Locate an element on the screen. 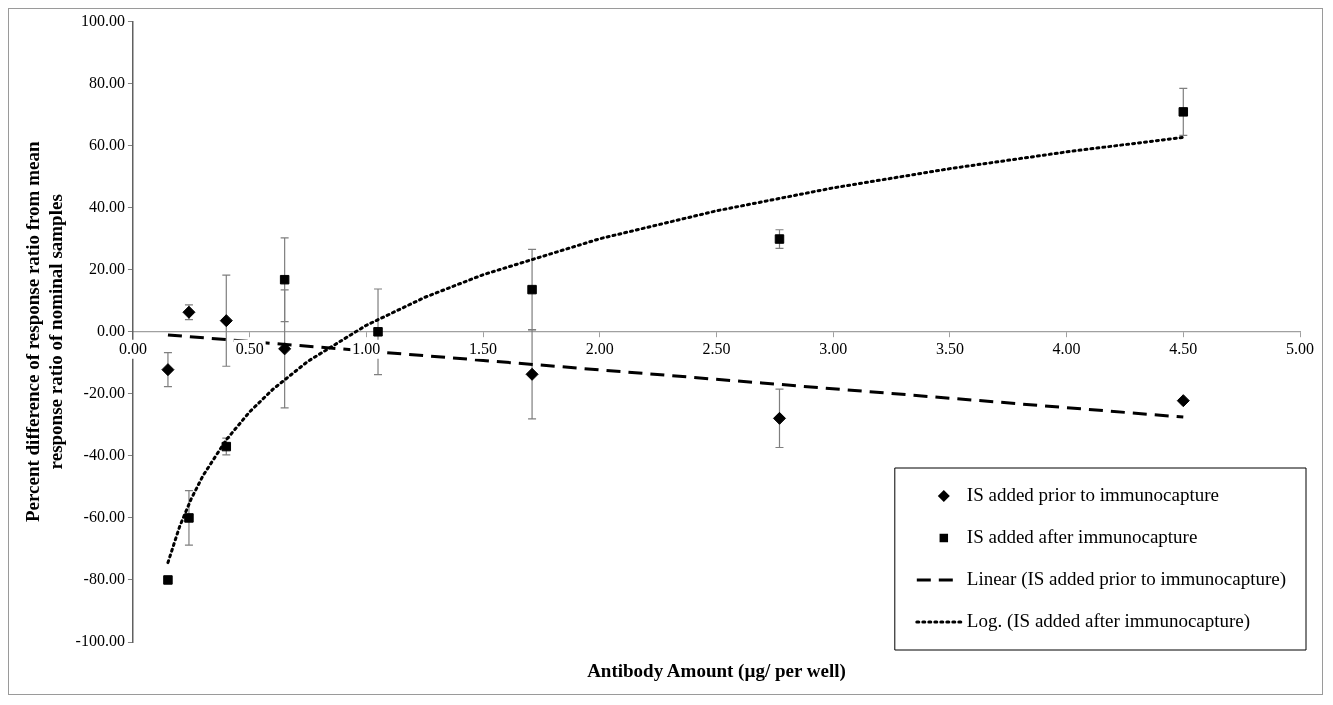  x-tick-label: 2.00 is located at coordinates (599, 348).